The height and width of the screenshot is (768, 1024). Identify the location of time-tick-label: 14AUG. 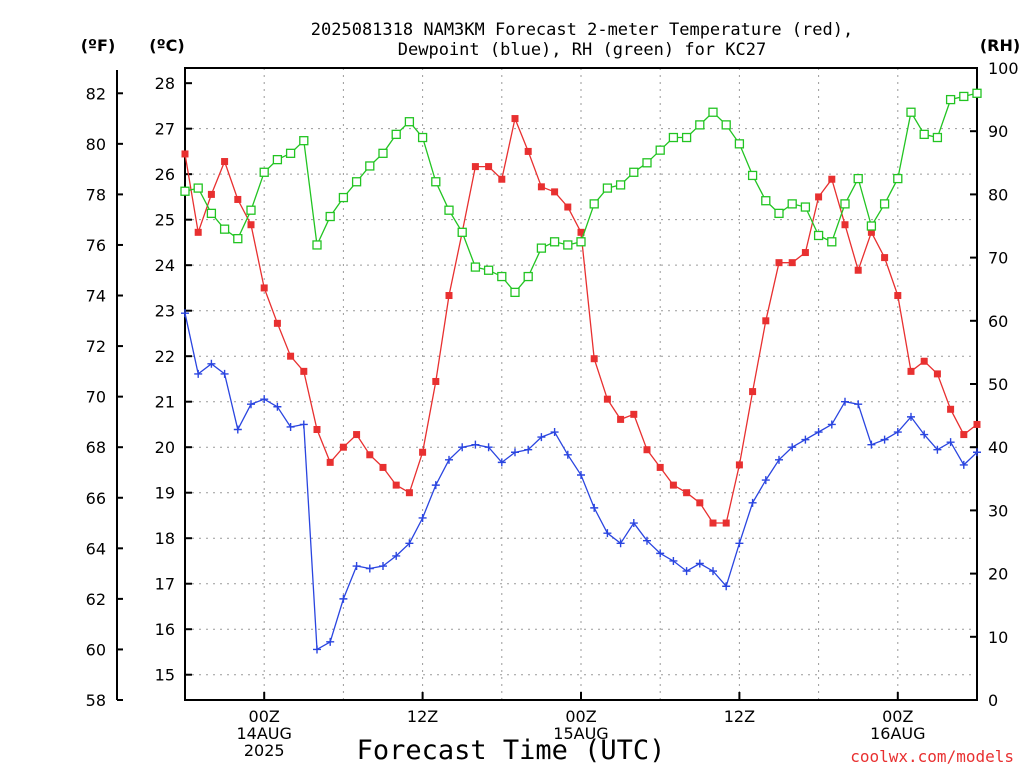
(263, 733).